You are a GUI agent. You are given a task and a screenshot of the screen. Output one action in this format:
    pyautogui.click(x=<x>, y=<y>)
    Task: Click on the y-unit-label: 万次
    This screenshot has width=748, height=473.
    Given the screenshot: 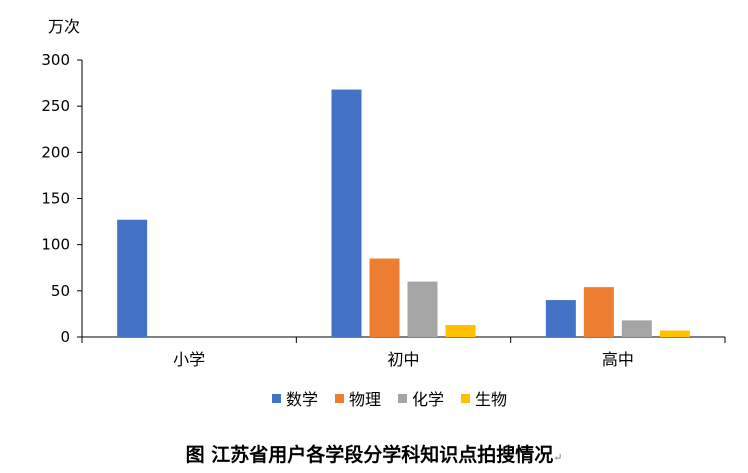 What is the action you would take?
    pyautogui.click(x=64, y=26)
    